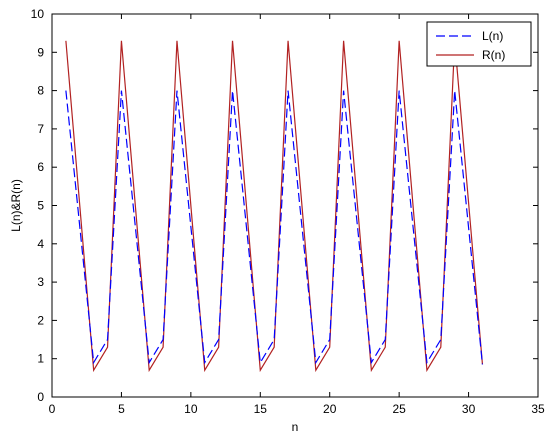 This screenshot has height=439, width=550. I want to click on y-tick-label: 8, so click(40, 91).